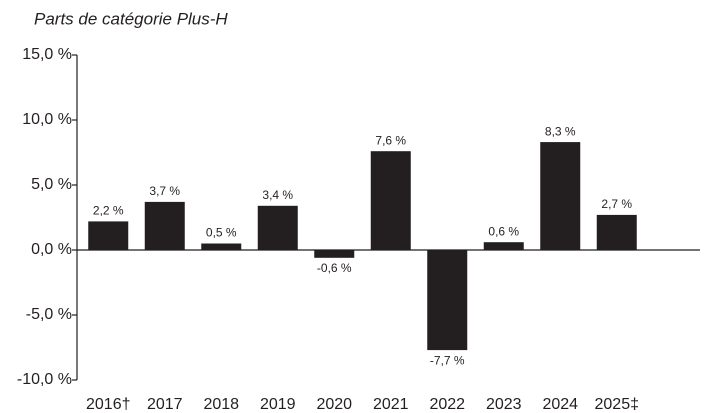 Image resolution: width=709 pixels, height=413 pixels. Describe the element at coordinates (447, 404) in the screenshot. I see `x-tick-label: 2022` at that location.